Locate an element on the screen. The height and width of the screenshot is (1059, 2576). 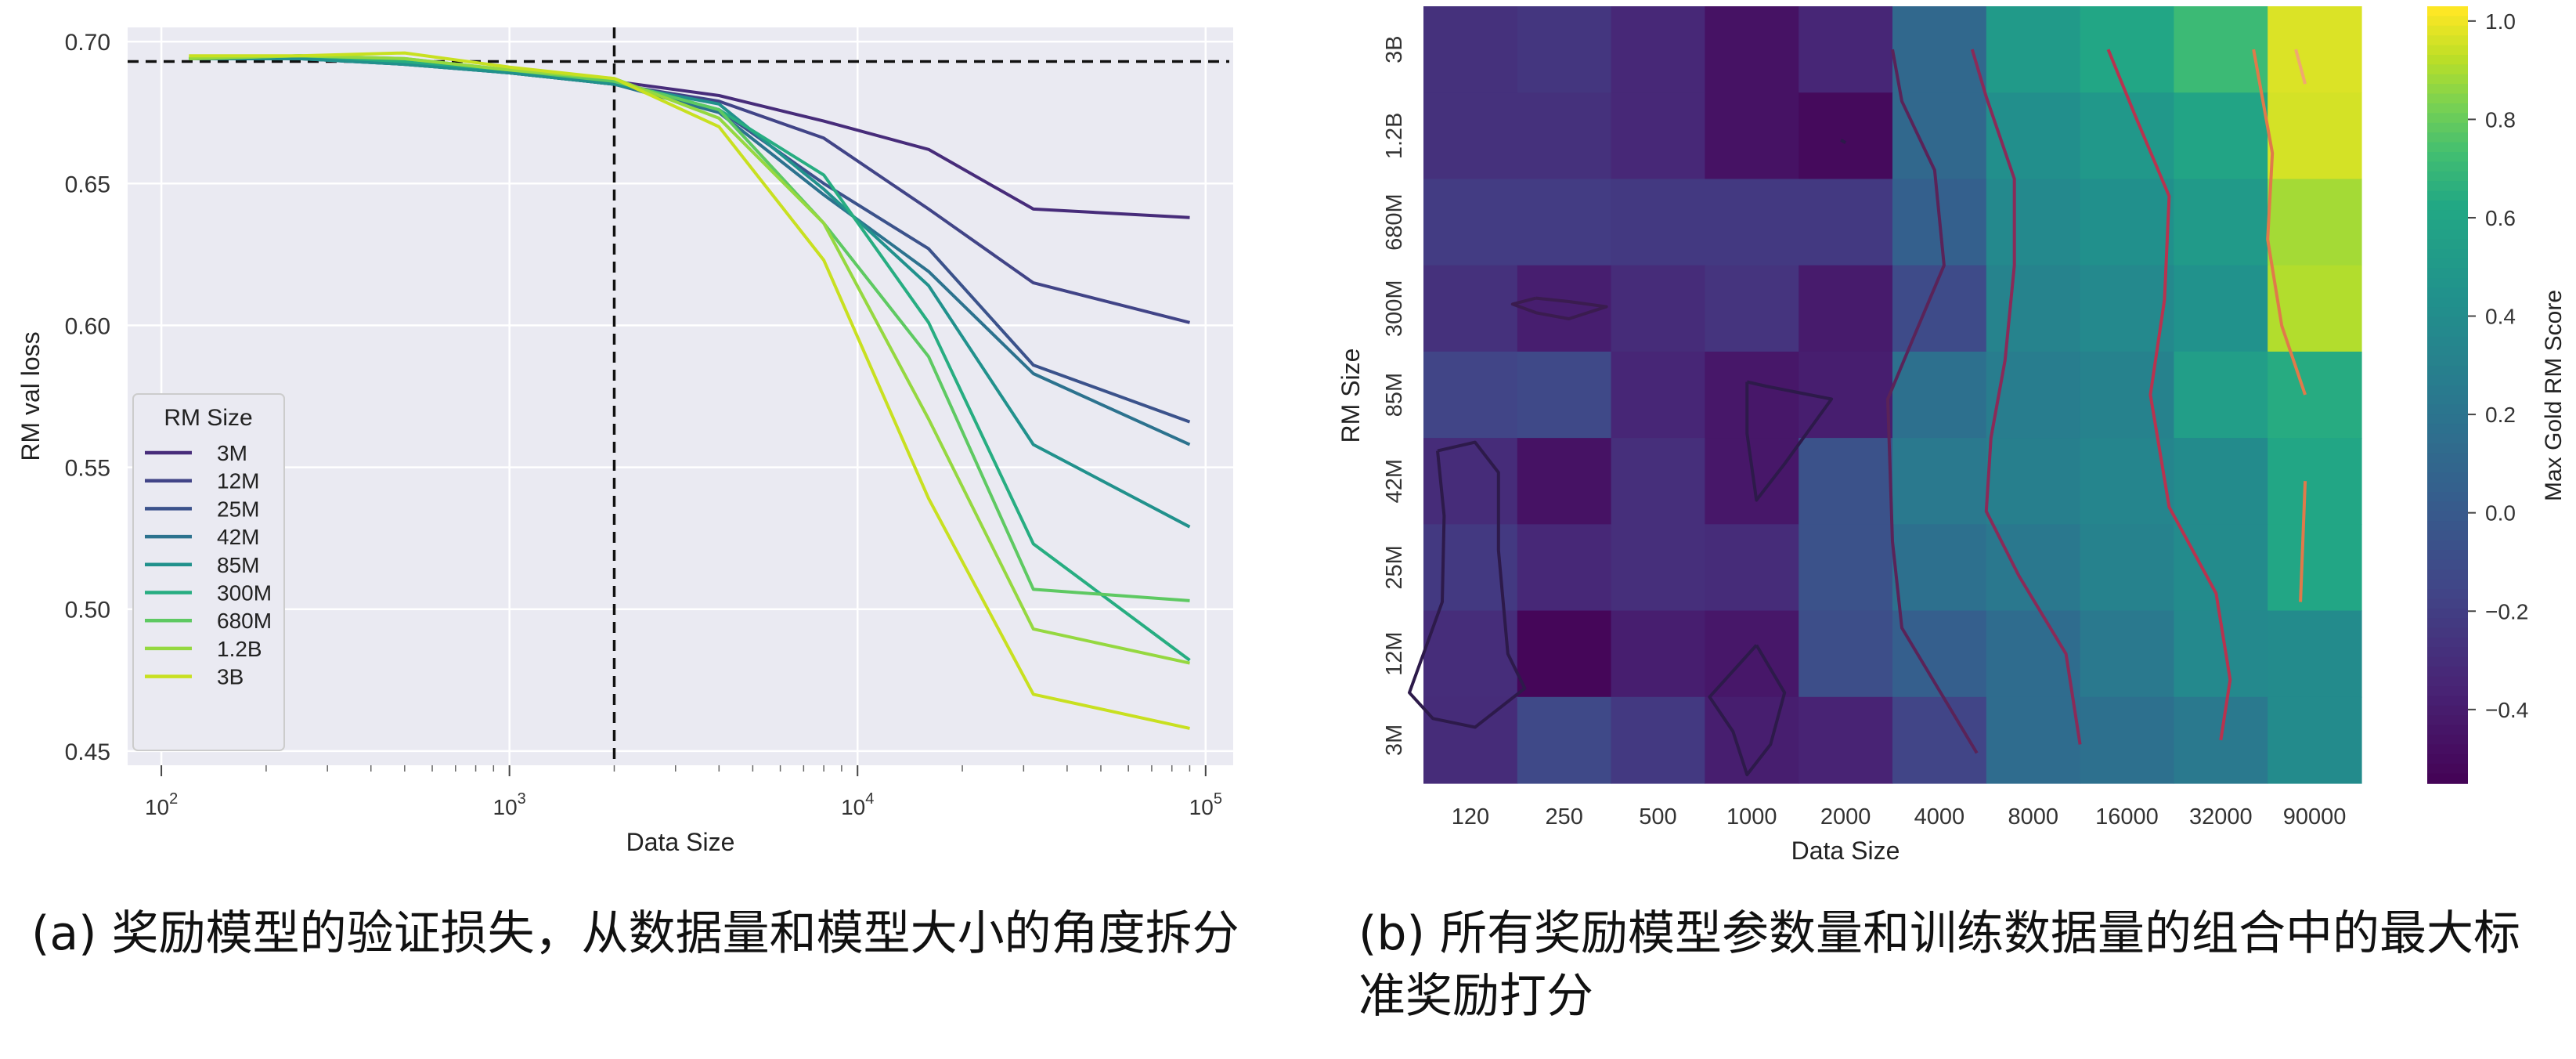
colorbar: −0.4 −0.2 0.0 0.2 0.4 0.6 0.8 1.0 is located at coordinates (2477, 395).